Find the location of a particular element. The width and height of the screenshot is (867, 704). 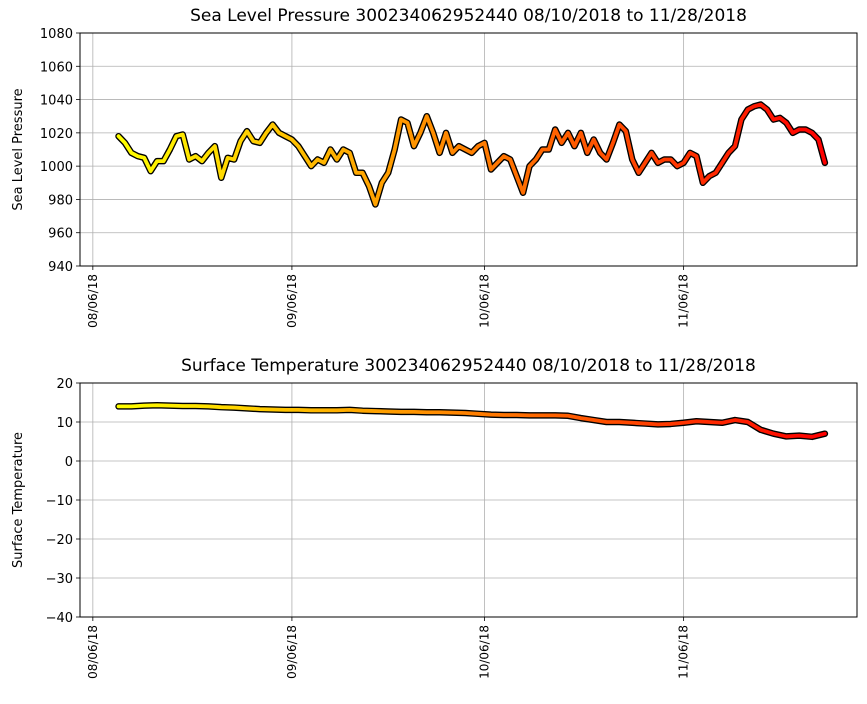

y-tick-label: 10 is located at coordinates (64, 423).